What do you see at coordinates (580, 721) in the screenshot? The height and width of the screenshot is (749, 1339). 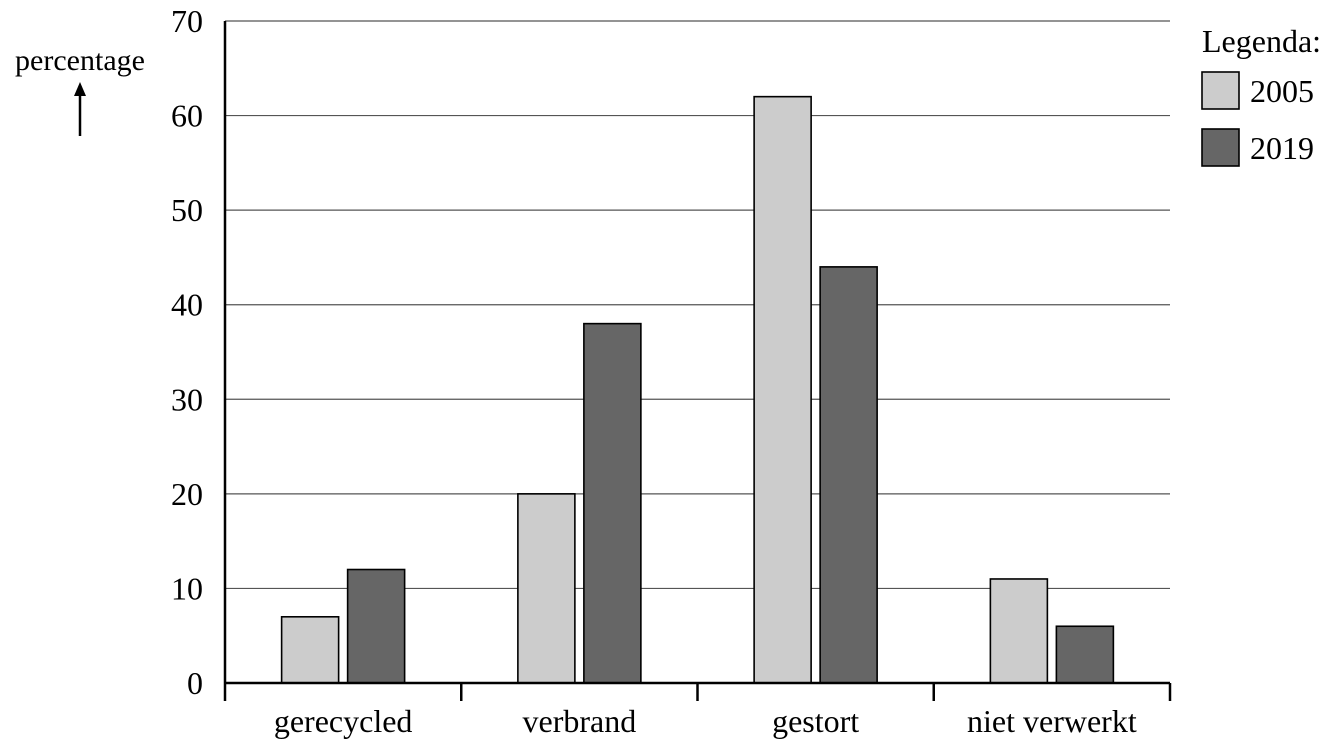 I see `x-category-label: verbrand` at bounding box center [580, 721].